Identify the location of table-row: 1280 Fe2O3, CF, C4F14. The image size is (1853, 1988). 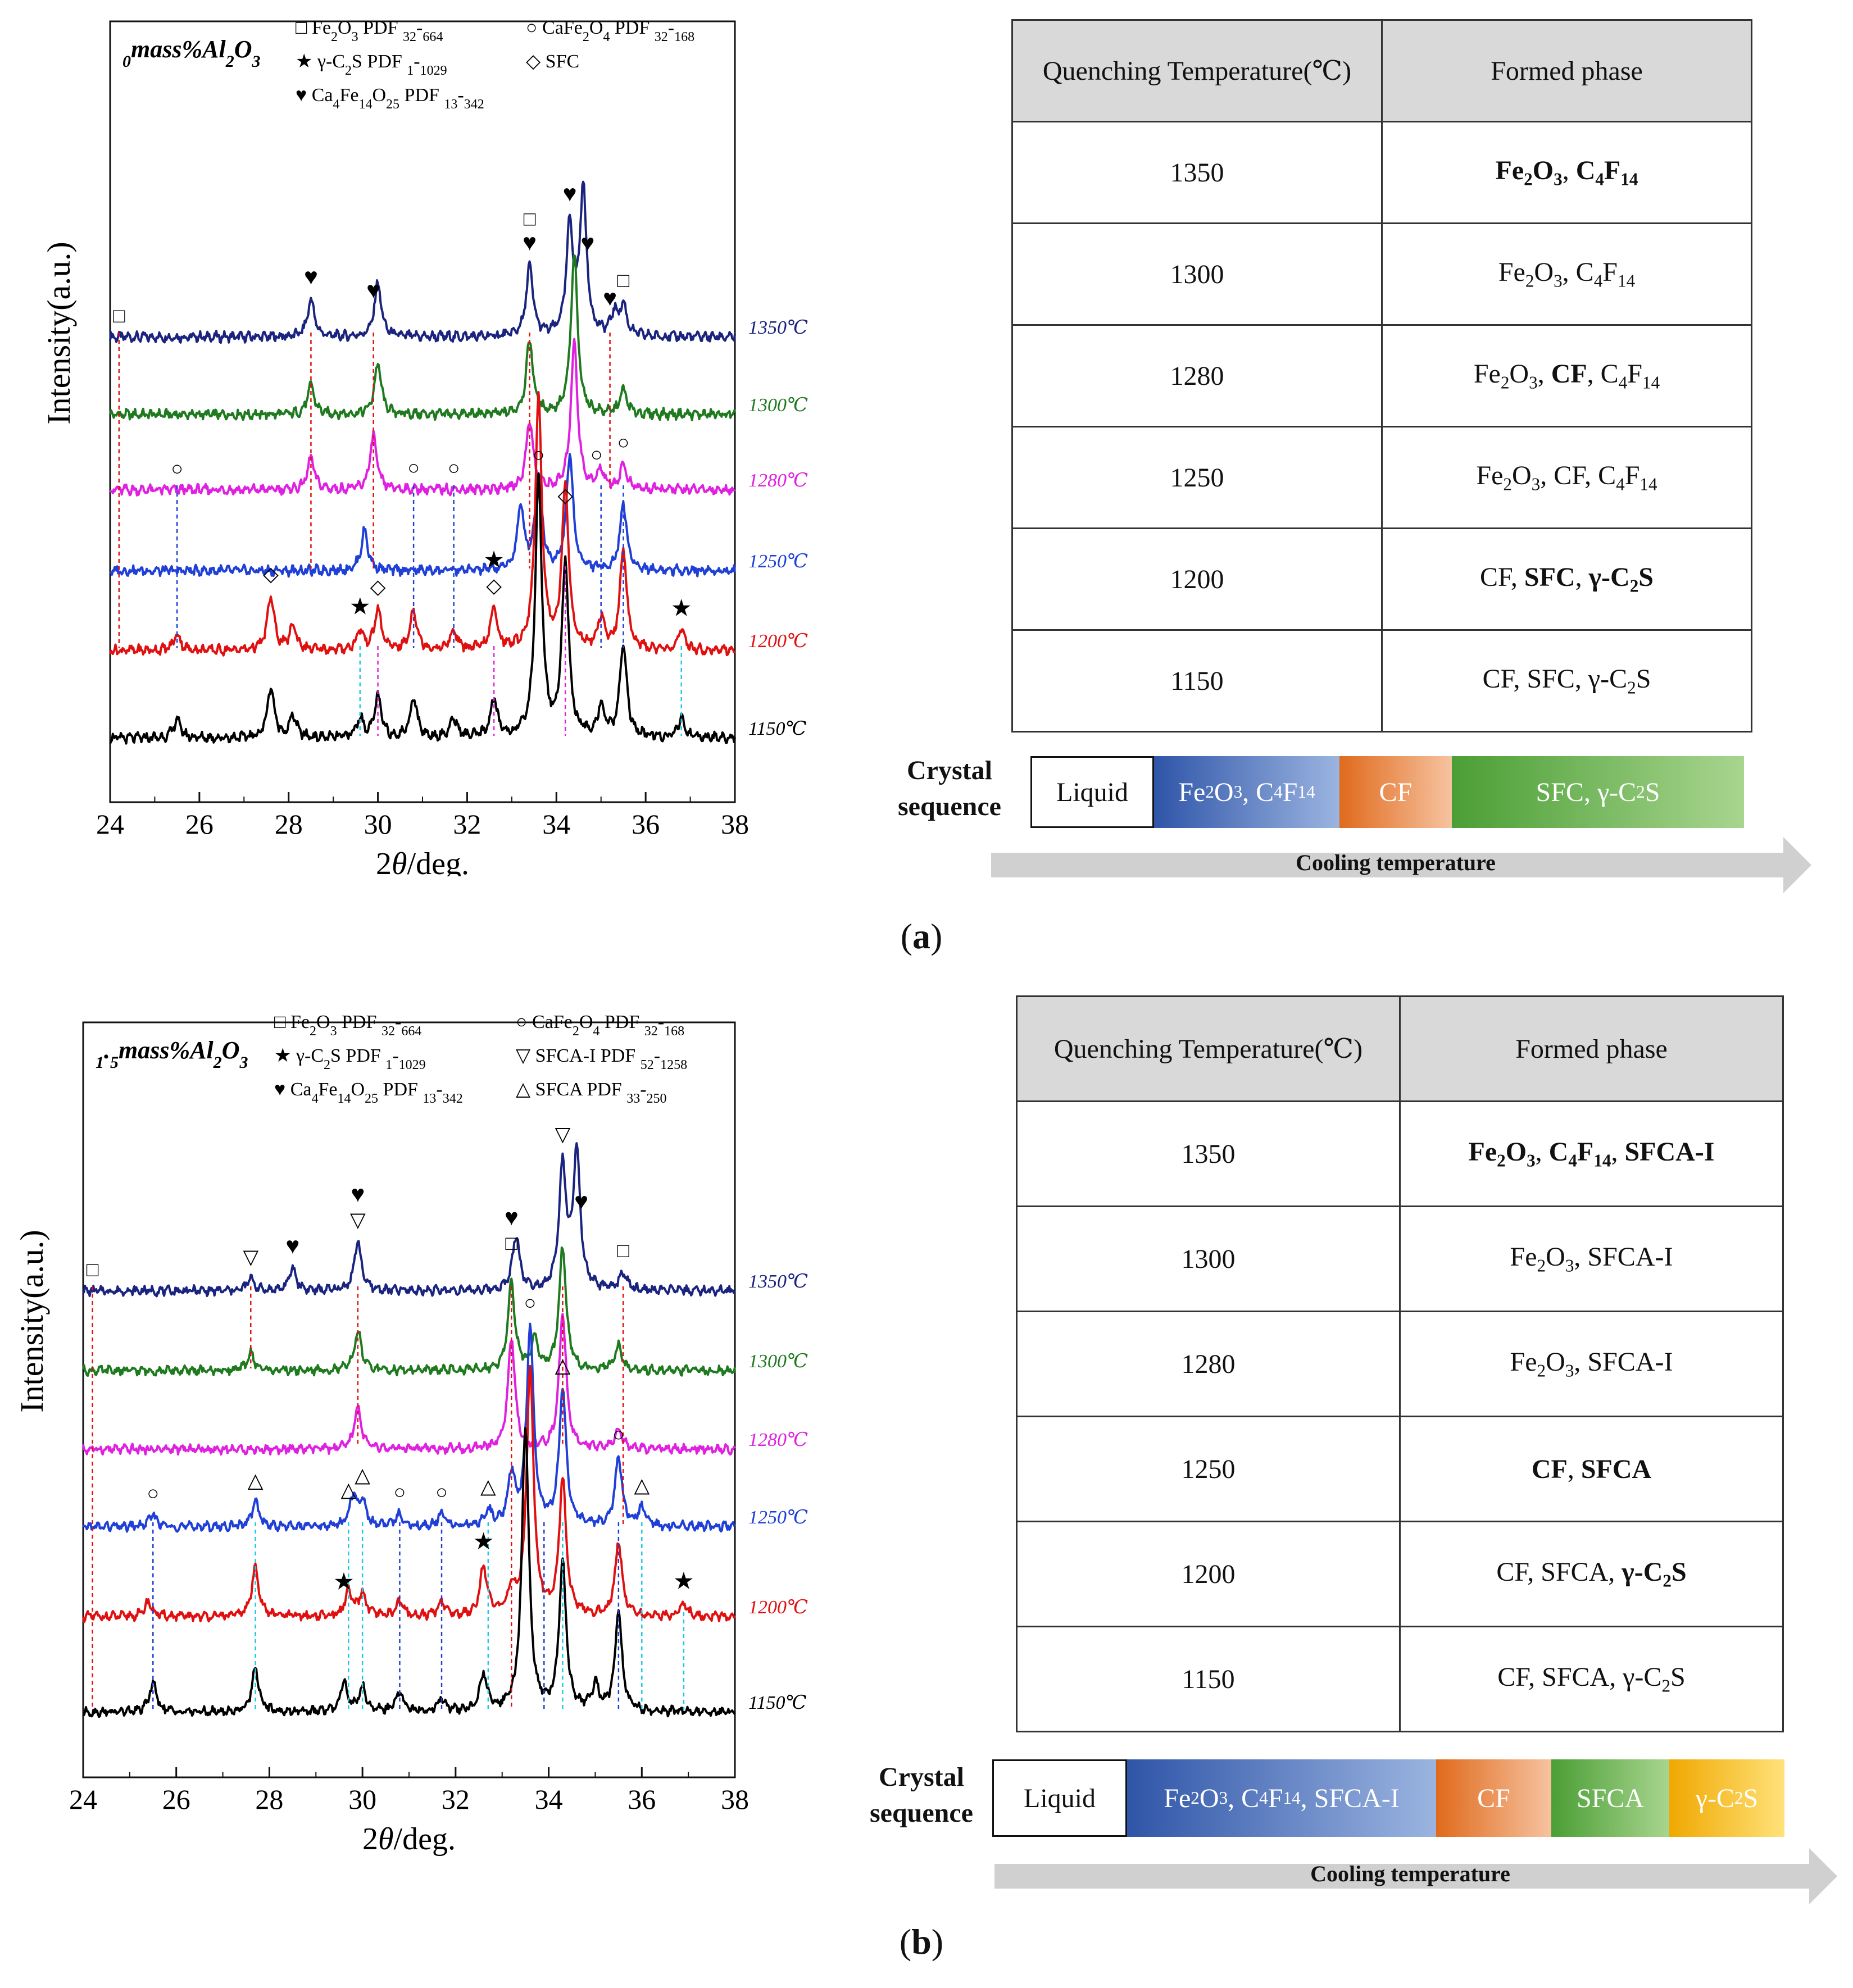
(1381, 376).